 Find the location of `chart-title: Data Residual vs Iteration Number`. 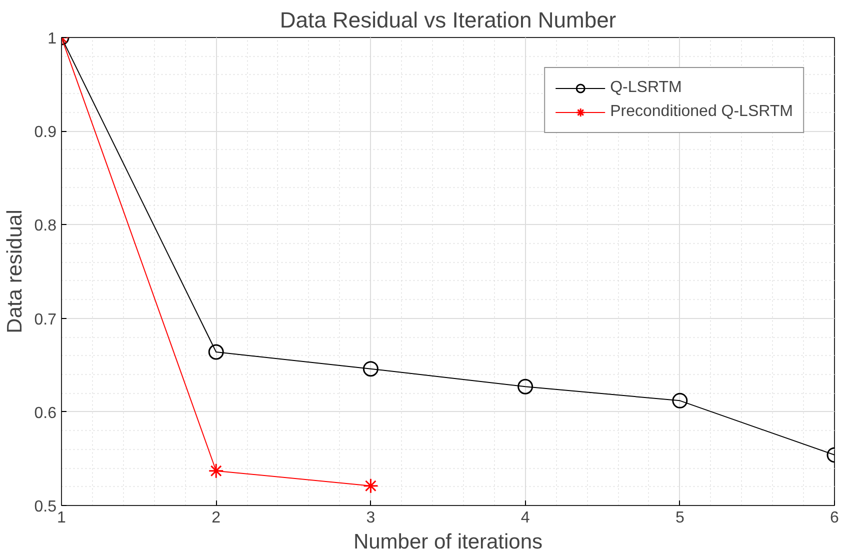

chart-title: Data Residual vs Iteration Number is located at coordinates (448, 20).